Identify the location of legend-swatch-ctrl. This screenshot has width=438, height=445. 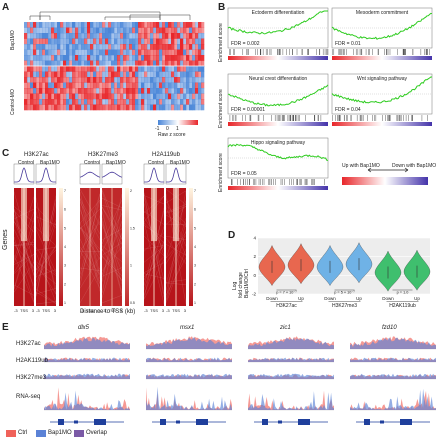
(11, 433).